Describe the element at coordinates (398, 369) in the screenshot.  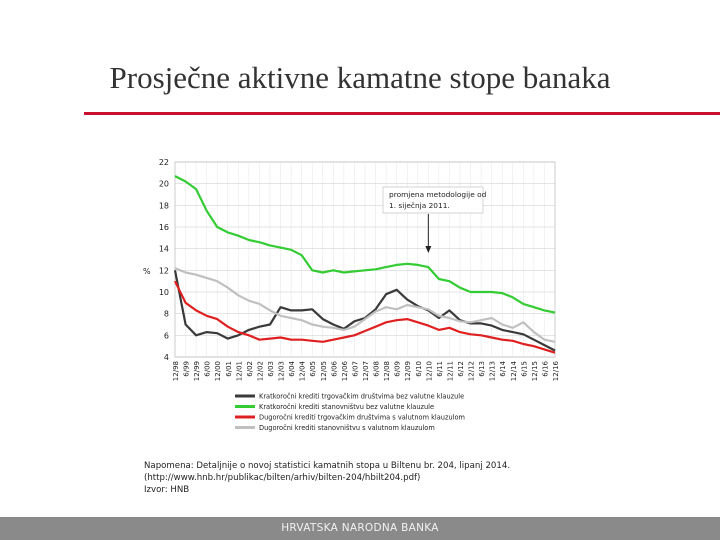
I see `x-tick-label: 6/09` at that location.